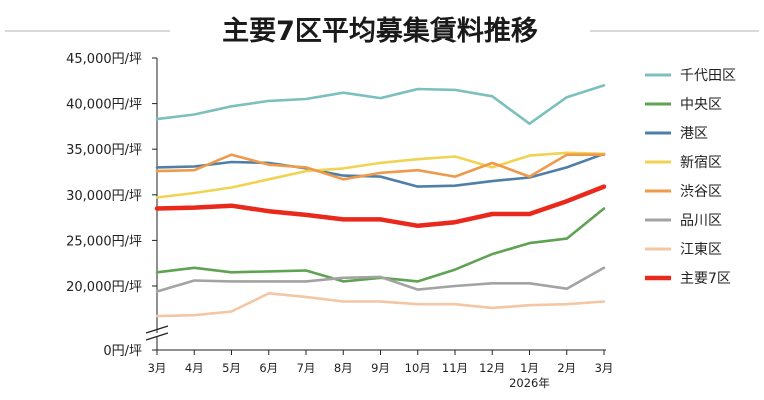 This screenshot has width=764, height=400. What do you see at coordinates (104, 196) in the screenshot?
I see `y-tick-label: 30,000円/坪` at bounding box center [104, 196].